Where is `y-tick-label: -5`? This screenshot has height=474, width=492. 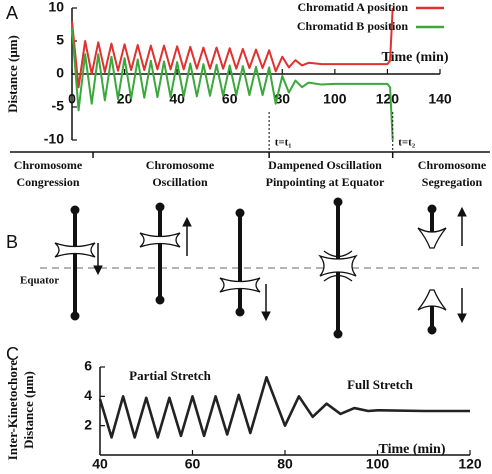 y-tick-label: -5 is located at coordinates (58, 106).